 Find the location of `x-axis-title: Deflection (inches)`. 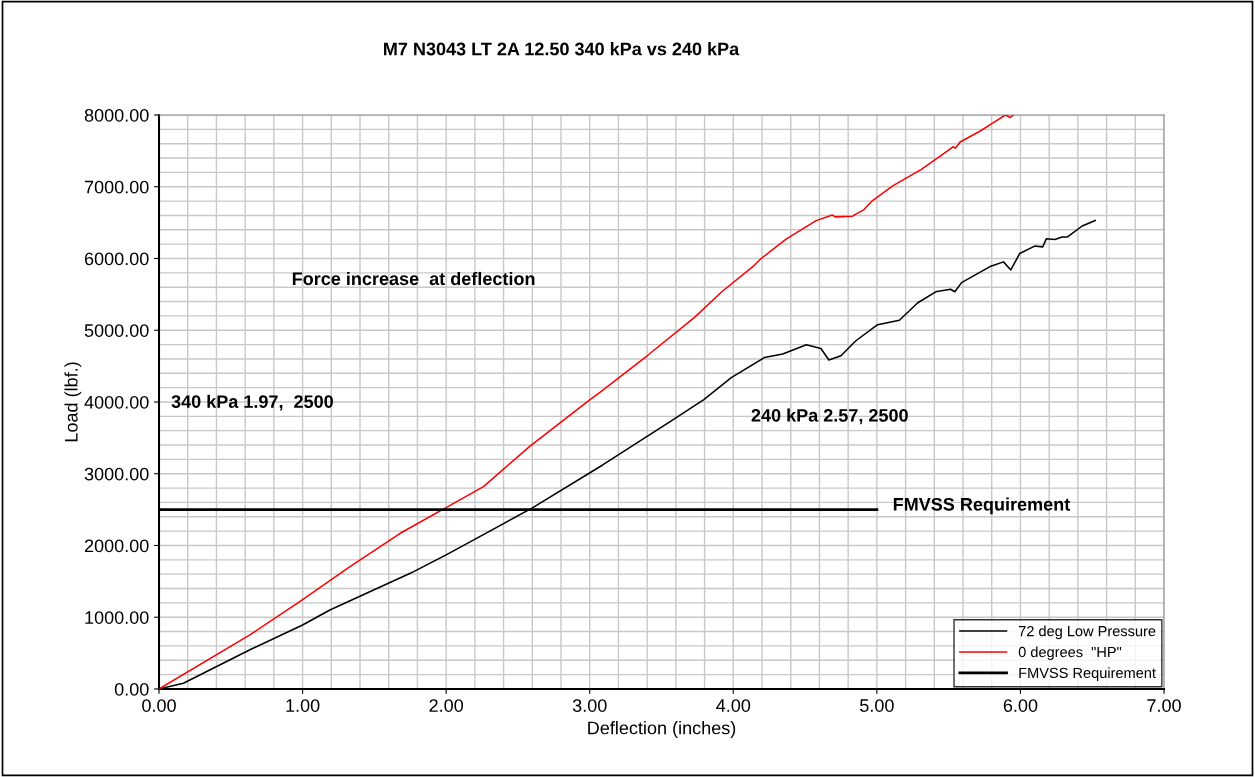

x-axis-title: Deflection (inches) is located at coordinates (662, 729).